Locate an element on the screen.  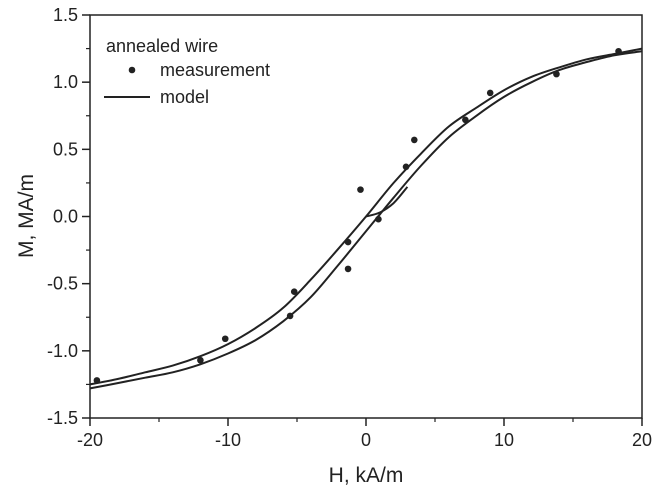
x-tick-label: -20 is located at coordinates (90, 440).